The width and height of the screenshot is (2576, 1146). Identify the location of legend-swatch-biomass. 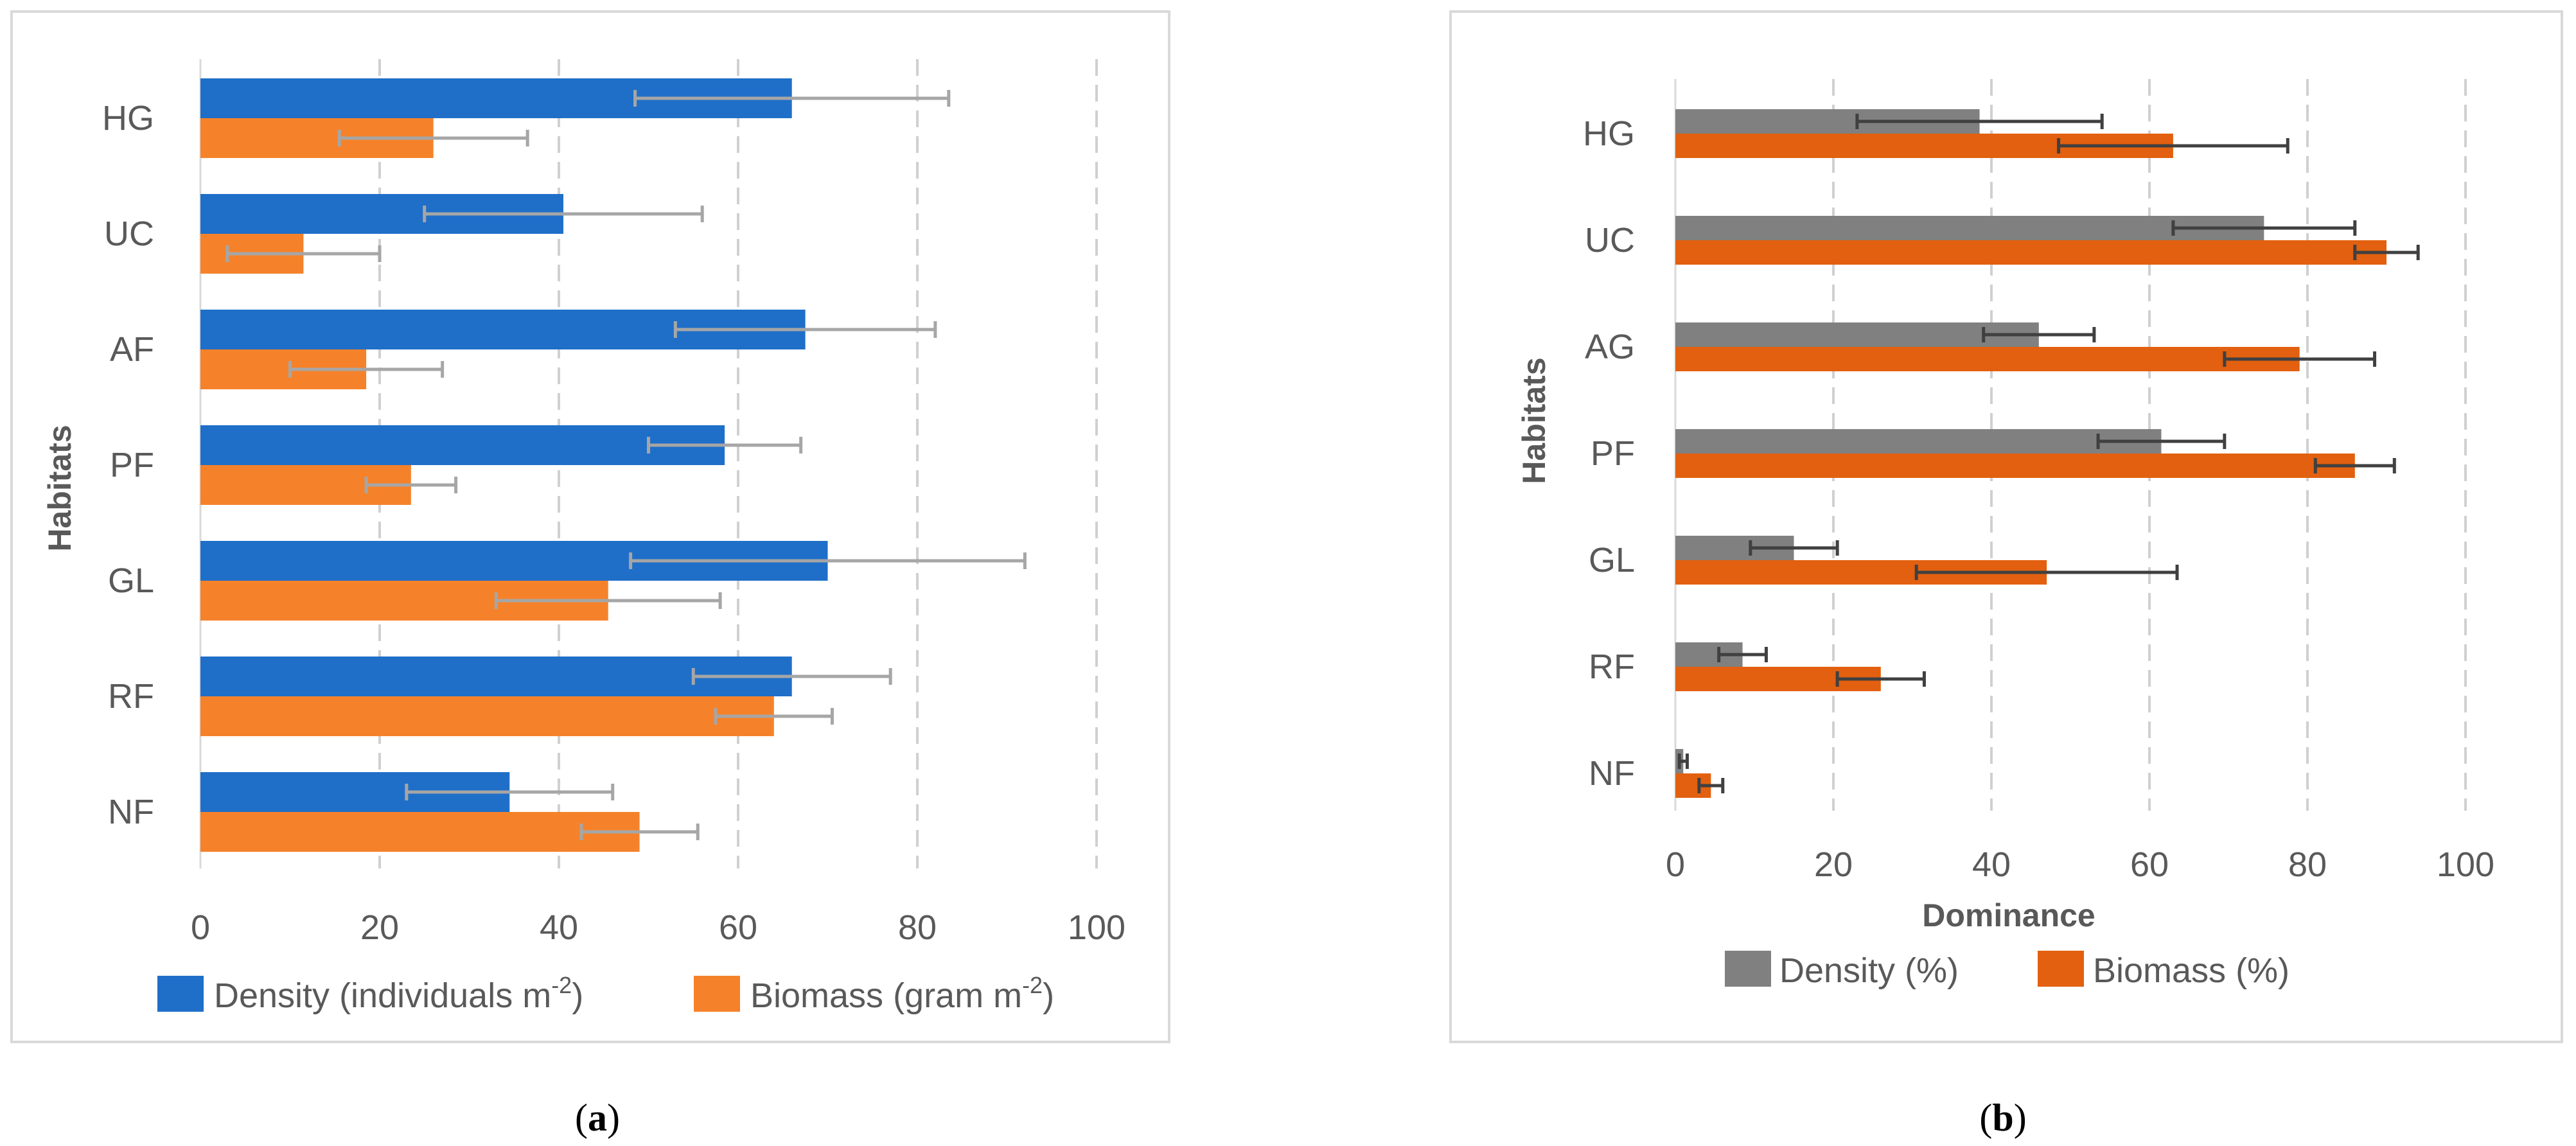
(717, 994).